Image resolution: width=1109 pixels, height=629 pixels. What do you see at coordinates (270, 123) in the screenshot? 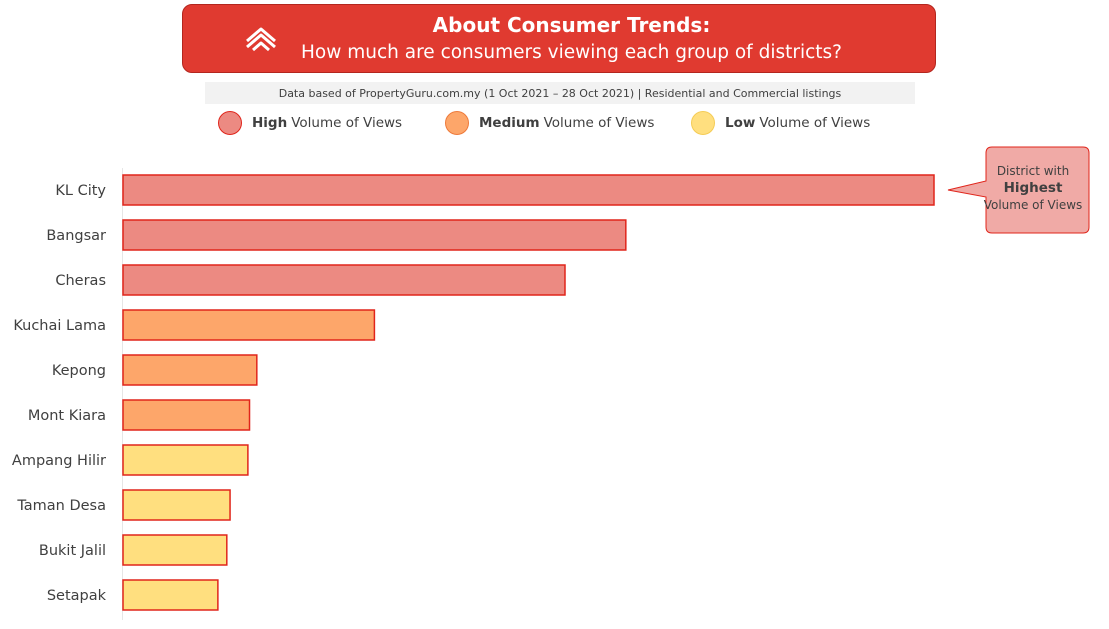
I see `legend-label-high: High` at bounding box center [270, 123].